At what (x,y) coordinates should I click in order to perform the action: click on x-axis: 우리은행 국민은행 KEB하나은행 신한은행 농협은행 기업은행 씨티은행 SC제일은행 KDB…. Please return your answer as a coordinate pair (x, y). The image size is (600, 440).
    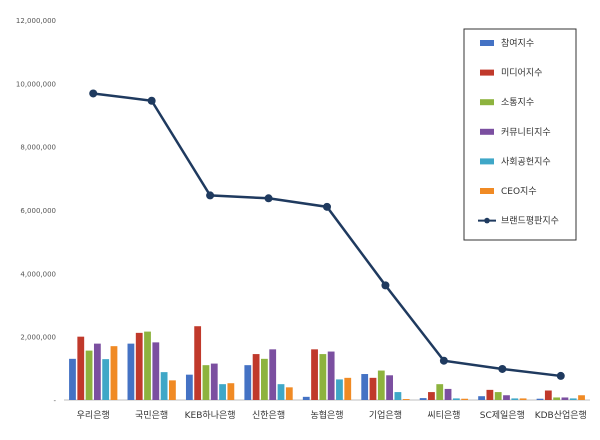
    Looking at the image, I should click on (327, 410).